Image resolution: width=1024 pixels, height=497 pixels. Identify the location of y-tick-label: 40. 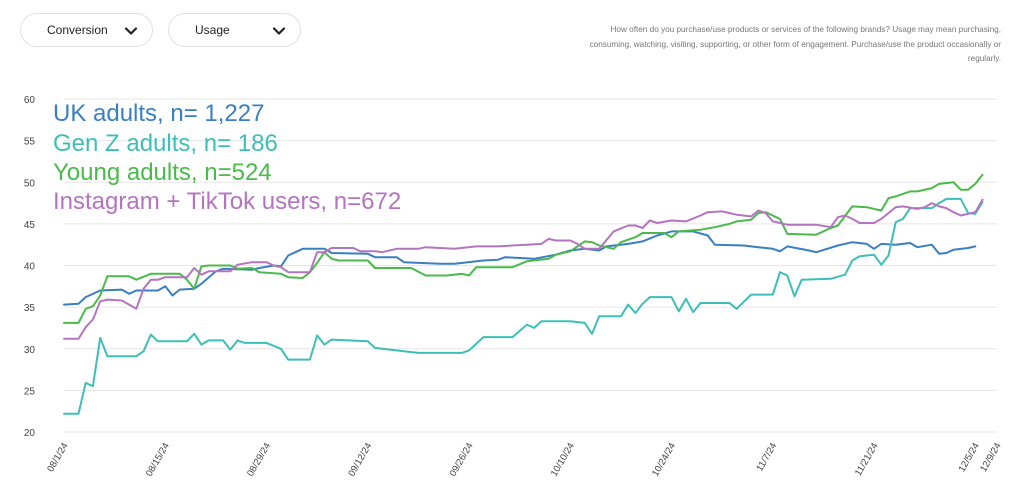
(30, 267).